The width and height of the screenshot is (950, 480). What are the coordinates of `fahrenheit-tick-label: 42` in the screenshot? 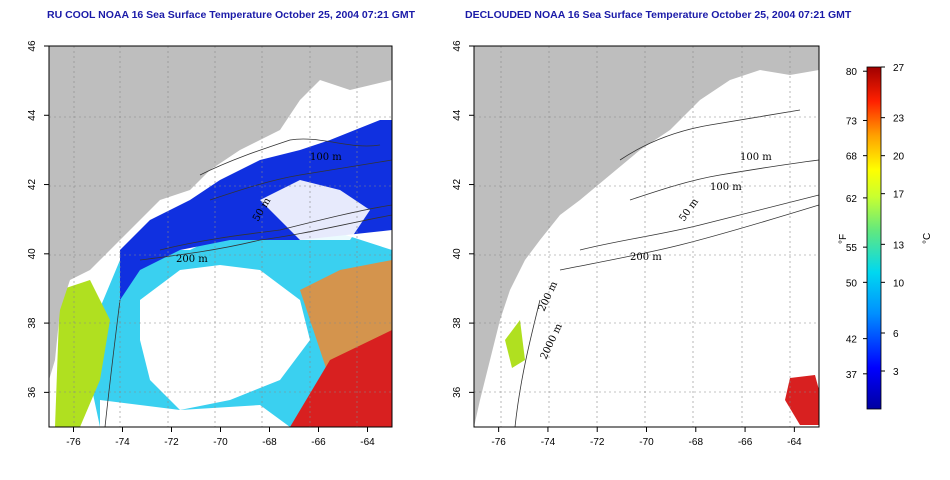 It's located at (852, 340).